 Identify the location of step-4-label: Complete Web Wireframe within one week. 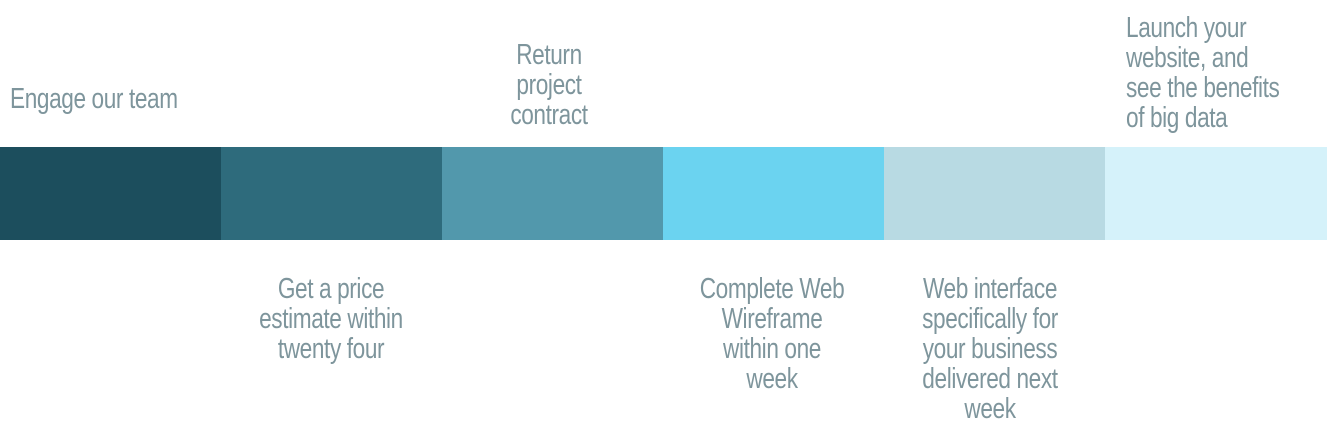
(772, 334).